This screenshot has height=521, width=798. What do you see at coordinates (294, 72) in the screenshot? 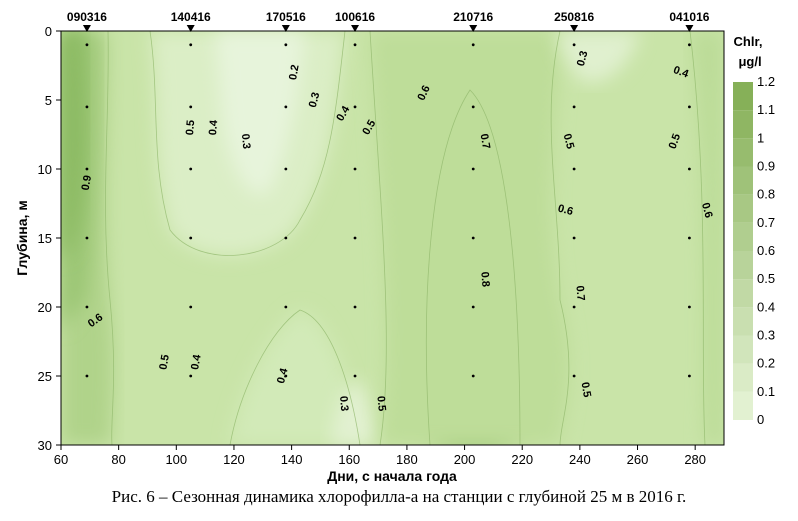
I see `contour-label: 0.2` at bounding box center [294, 72].